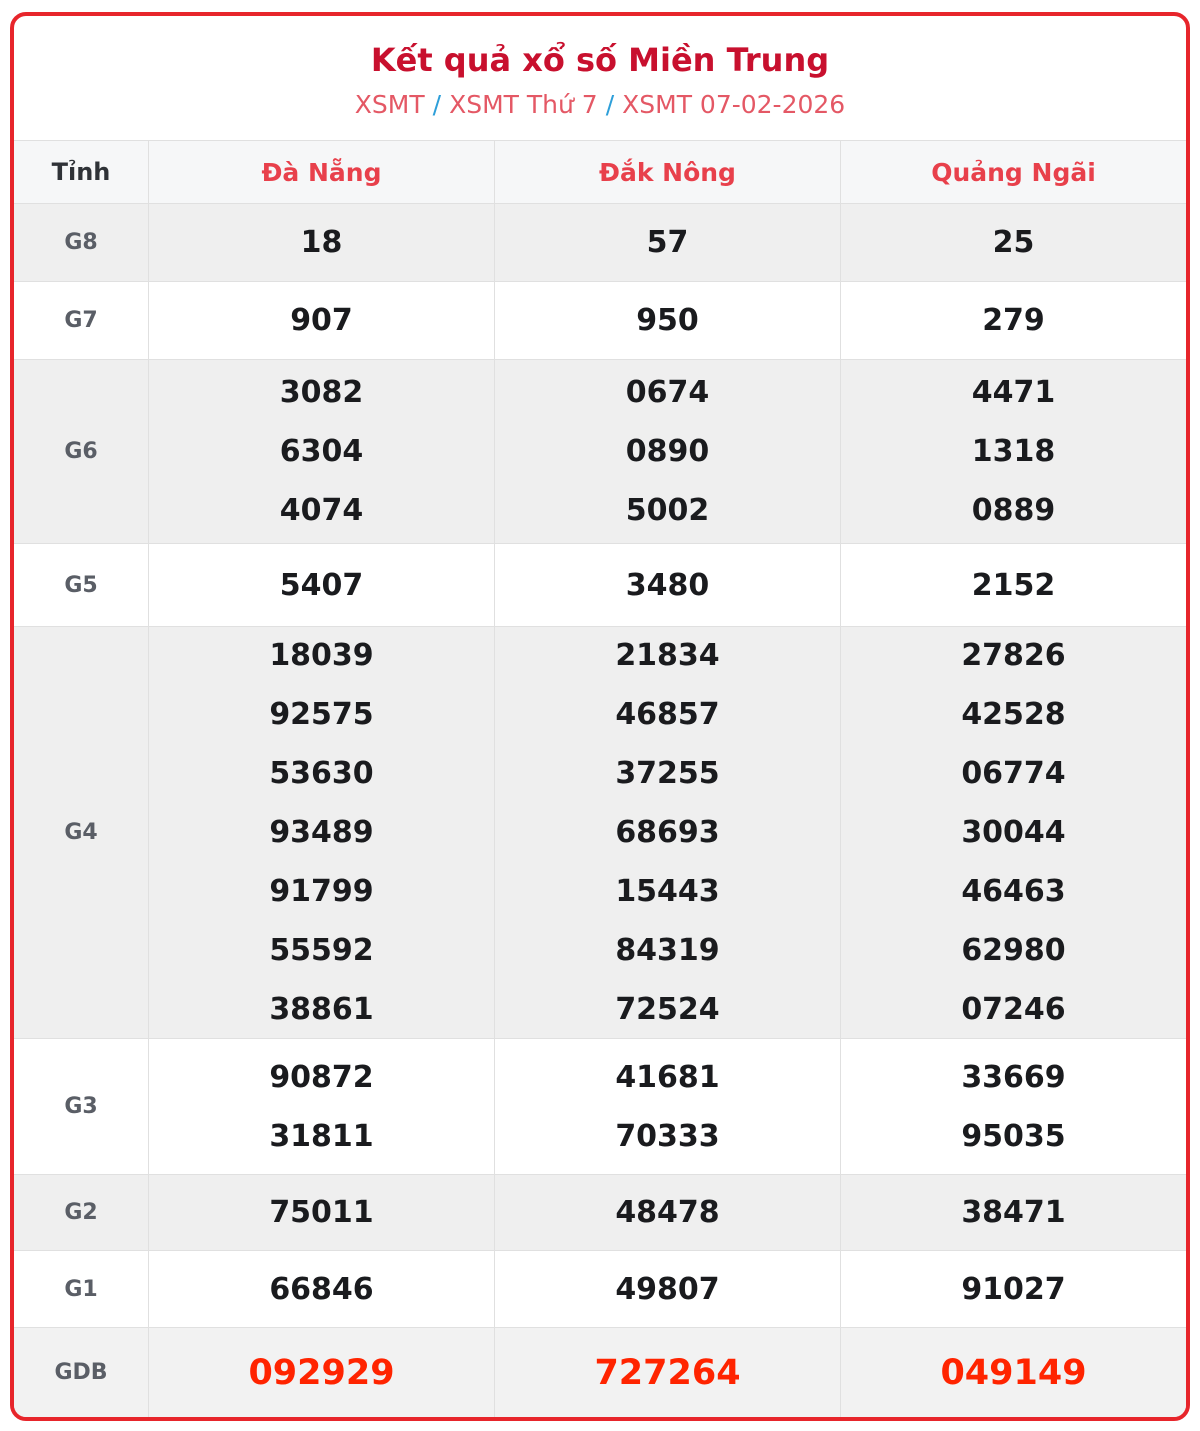  Describe the element at coordinates (667, 773) in the screenshot. I see `result-number: 37255` at that location.